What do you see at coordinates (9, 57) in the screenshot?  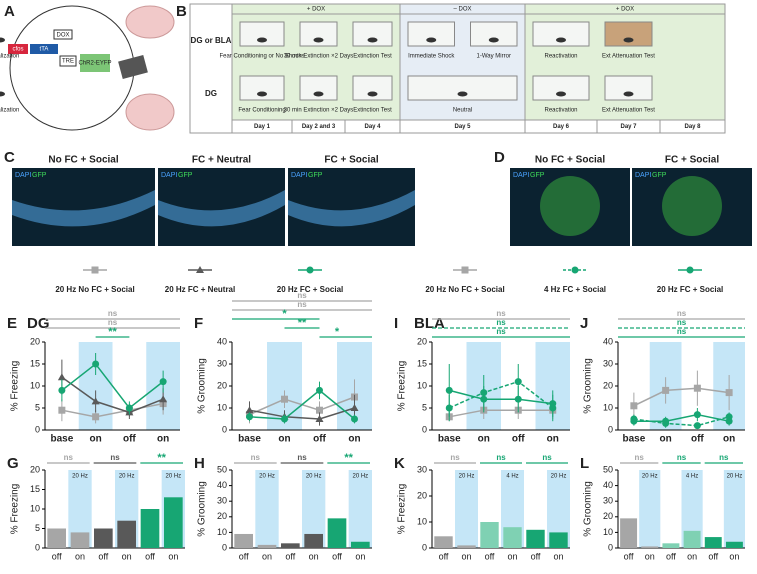 I see `cell-label: Generalization` at bounding box center [9, 57].